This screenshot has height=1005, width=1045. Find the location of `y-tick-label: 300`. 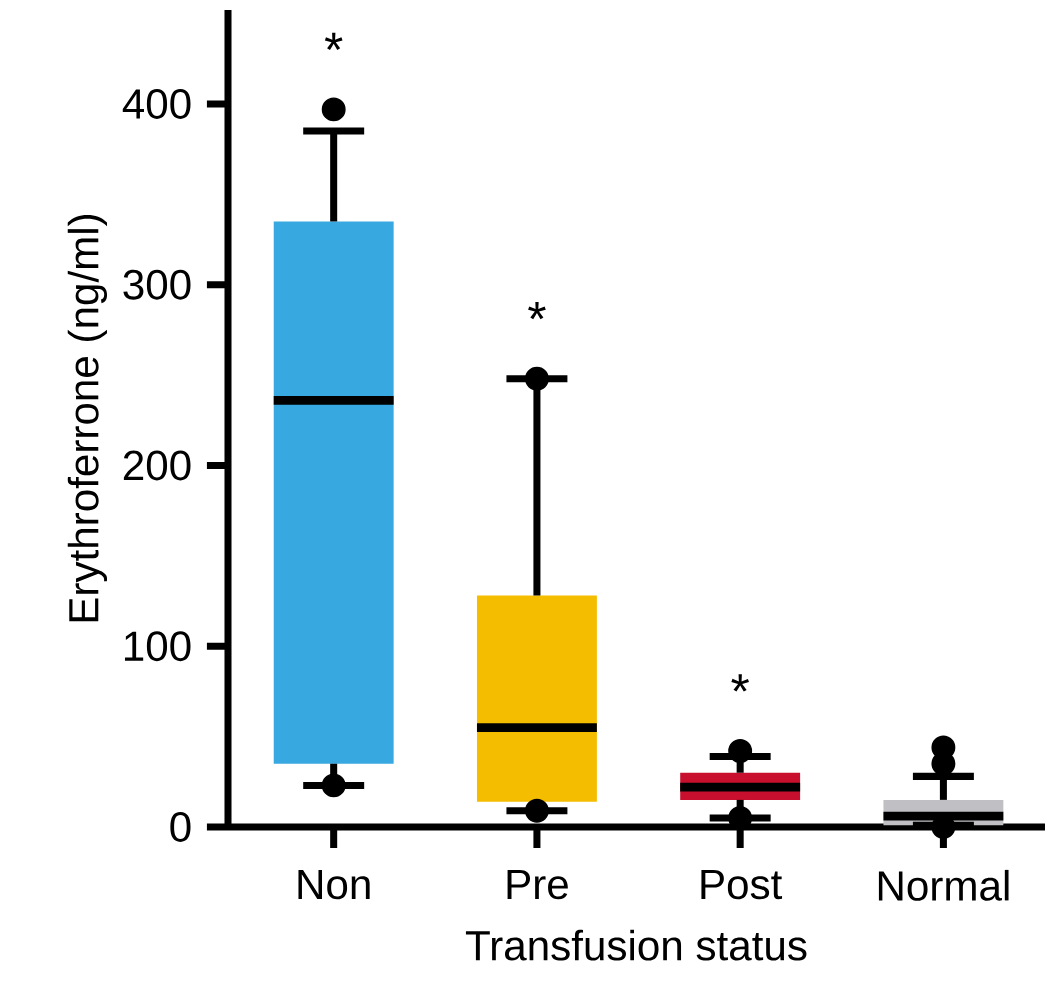

y-tick-label: 300 is located at coordinates (157, 284).